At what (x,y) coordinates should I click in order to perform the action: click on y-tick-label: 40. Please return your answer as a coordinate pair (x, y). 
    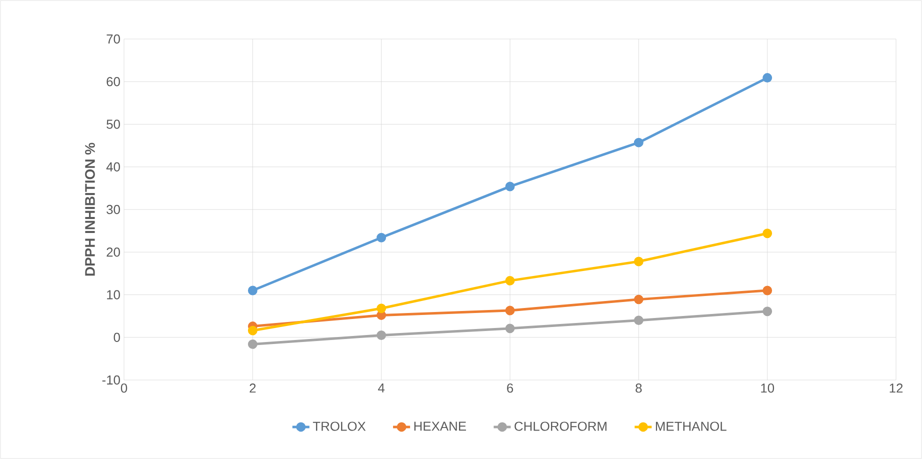
    Looking at the image, I should click on (113, 167).